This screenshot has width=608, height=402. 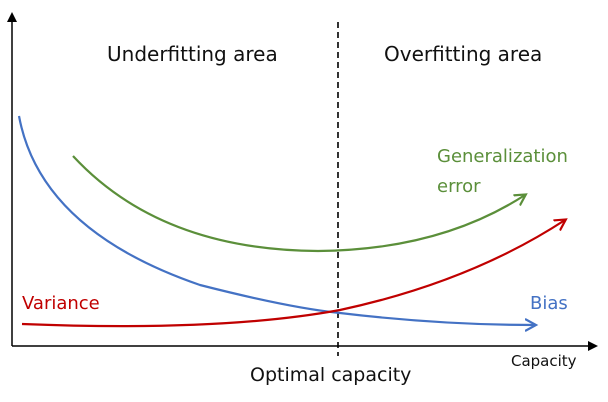 What do you see at coordinates (459, 186) in the screenshot?
I see `generalization-error-label-line2: error` at bounding box center [459, 186].